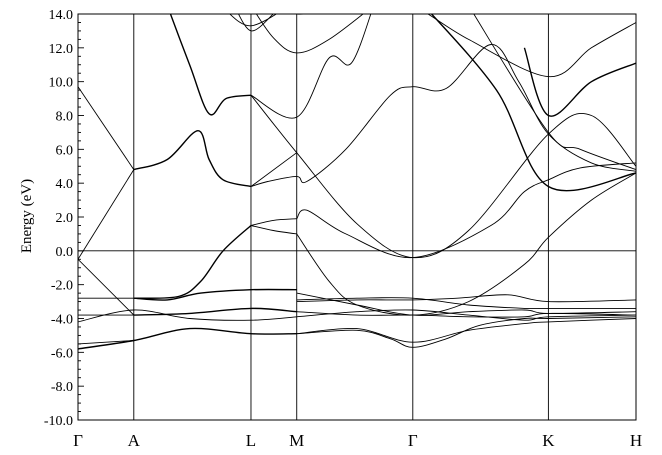 Image resolution: width=662 pixels, height=455 pixels. What do you see at coordinates (61, 83) in the screenshot?
I see `y-tick-label-2: 10.0` at bounding box center [61, 83].